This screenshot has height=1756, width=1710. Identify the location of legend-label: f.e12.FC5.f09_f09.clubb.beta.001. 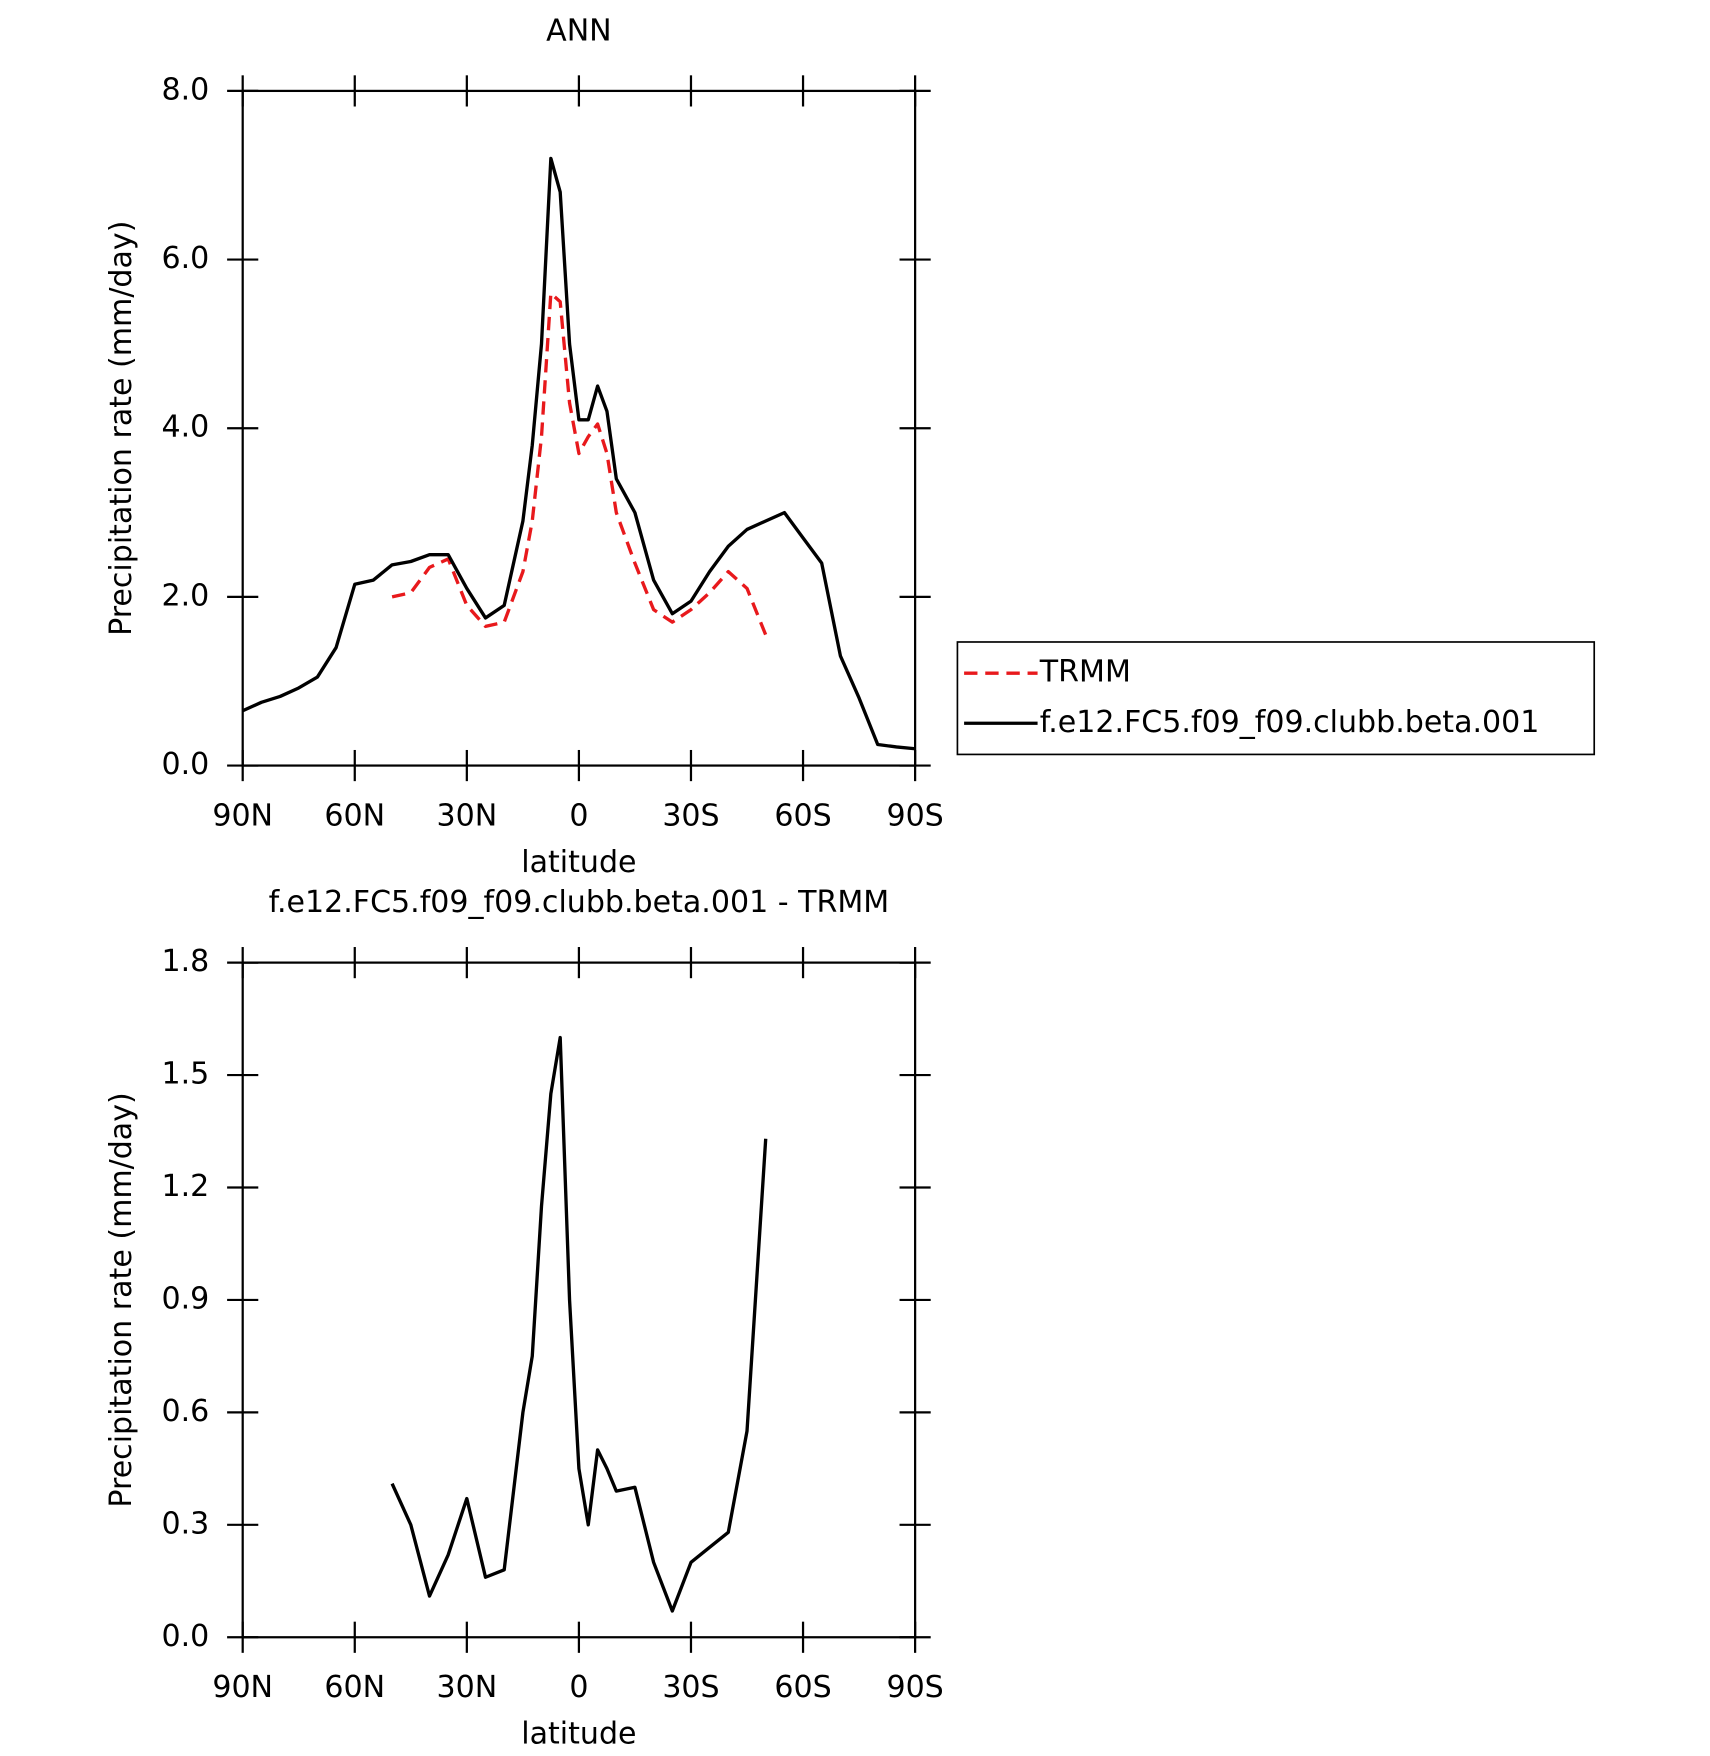
(1290, 722).